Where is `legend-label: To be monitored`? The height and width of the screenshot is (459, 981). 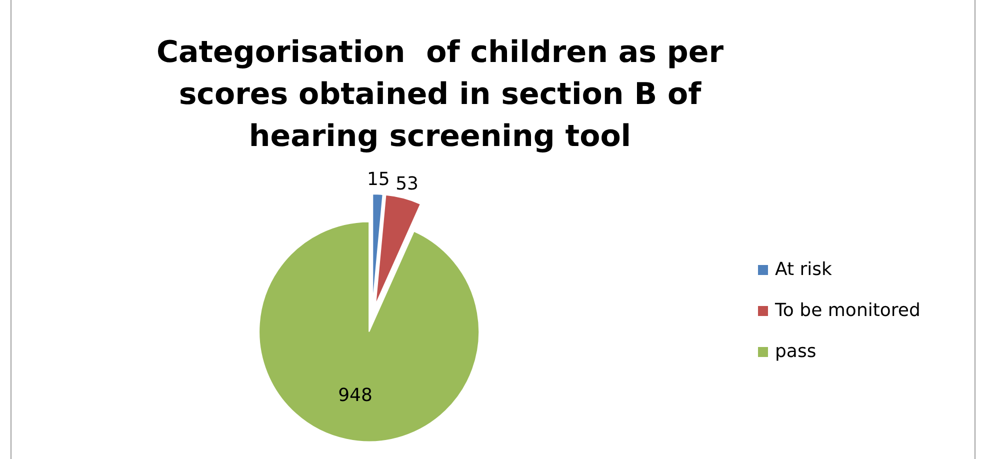 legend-label: To be monitored is located at coordinates (847, 310).